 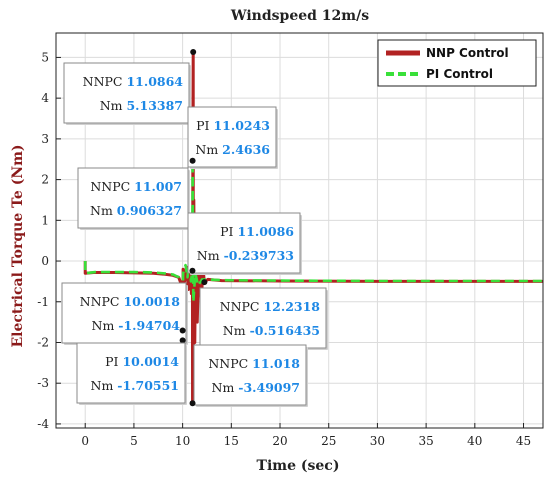 What do you see at coordinates (45, 180) in the screenshot?
I see `y-tick-label: 2` at bounding box center [45, 180].